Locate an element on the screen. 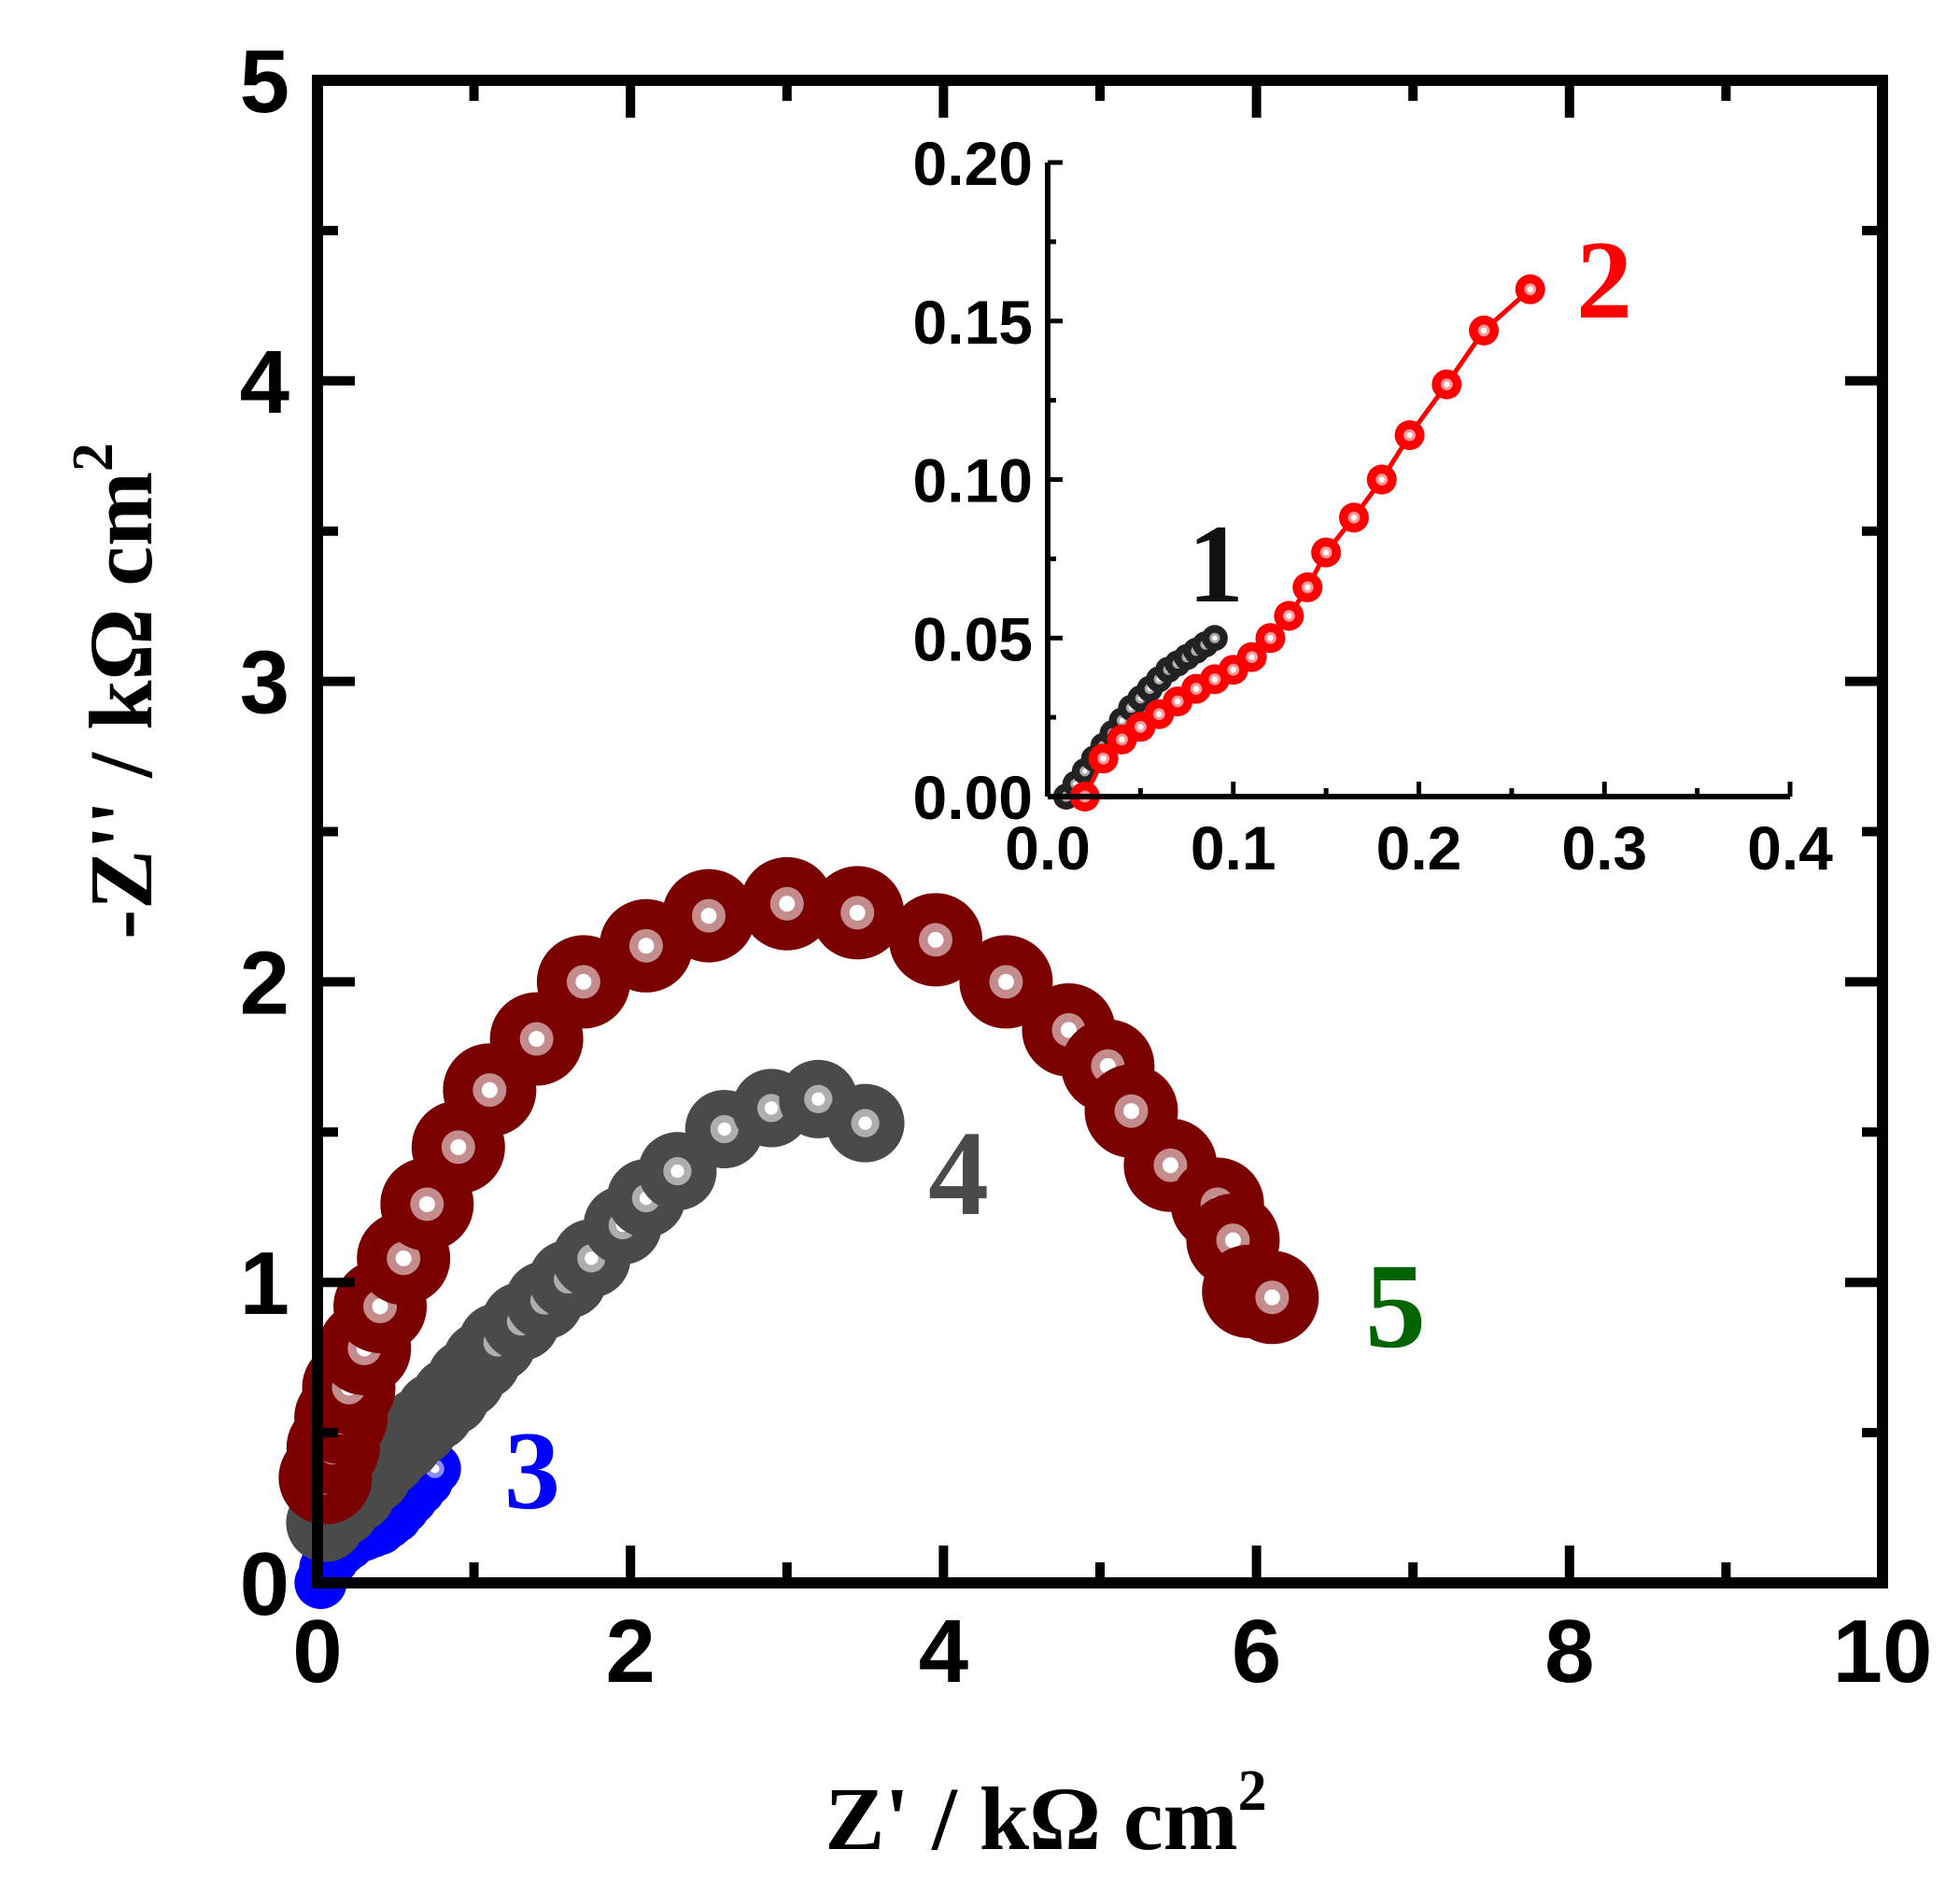  inset-series-1-point is located at coordinates (1214, 638).